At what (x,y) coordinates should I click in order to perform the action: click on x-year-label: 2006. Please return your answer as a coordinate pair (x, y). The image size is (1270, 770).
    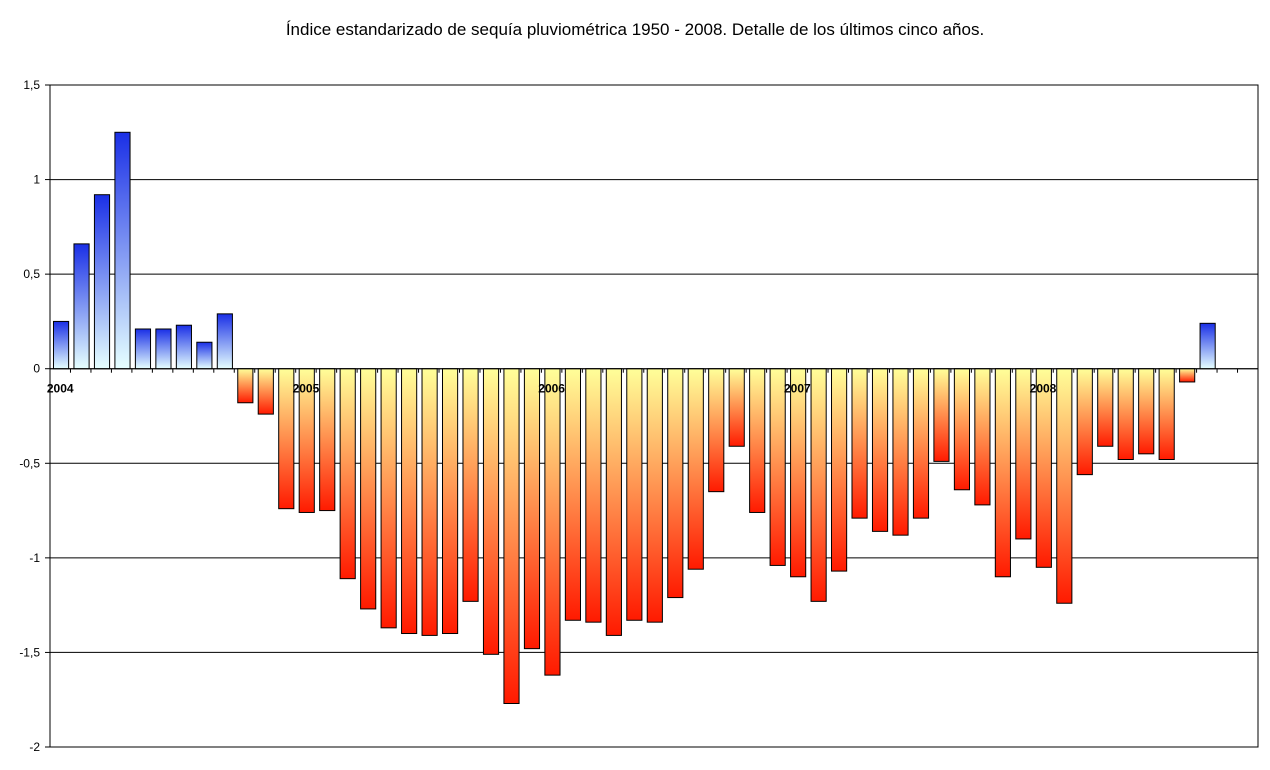
    Looking at the image, I should click on (551, 389).